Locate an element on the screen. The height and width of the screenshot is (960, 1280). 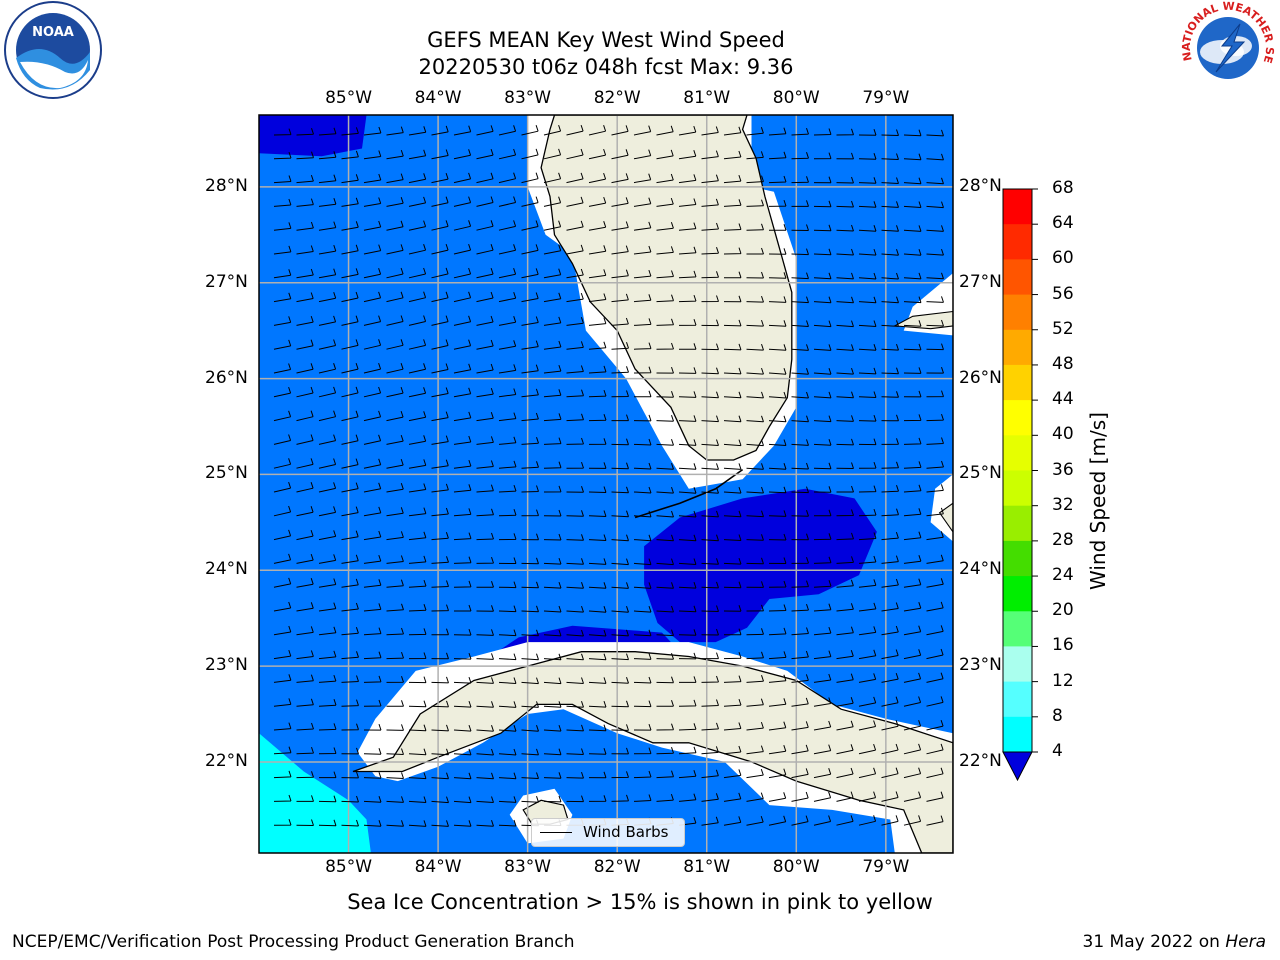
lat-label-right: 24°N is located at coordinates (980, 569).